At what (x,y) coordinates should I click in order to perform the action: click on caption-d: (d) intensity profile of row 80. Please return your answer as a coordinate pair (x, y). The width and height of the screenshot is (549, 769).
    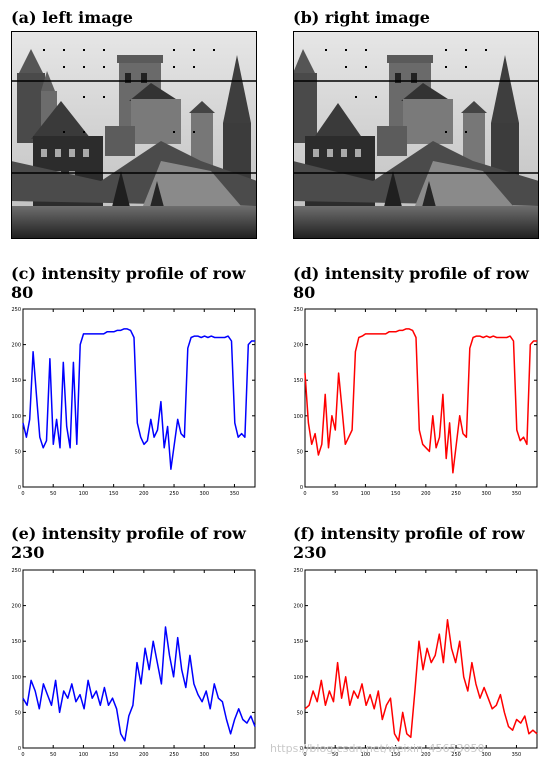
    Looking at the image, I should click on (414, 283).